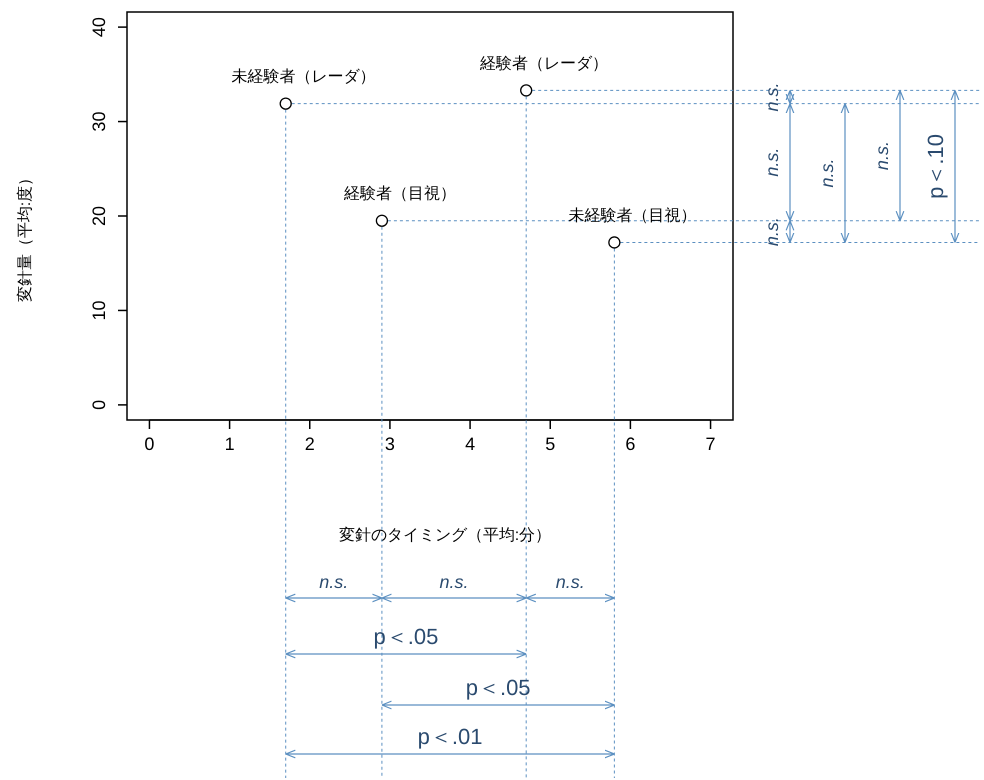 The width and height of the screenshot is (984, 780). I want to click on y-tick-label: 40, so click(99, 27).